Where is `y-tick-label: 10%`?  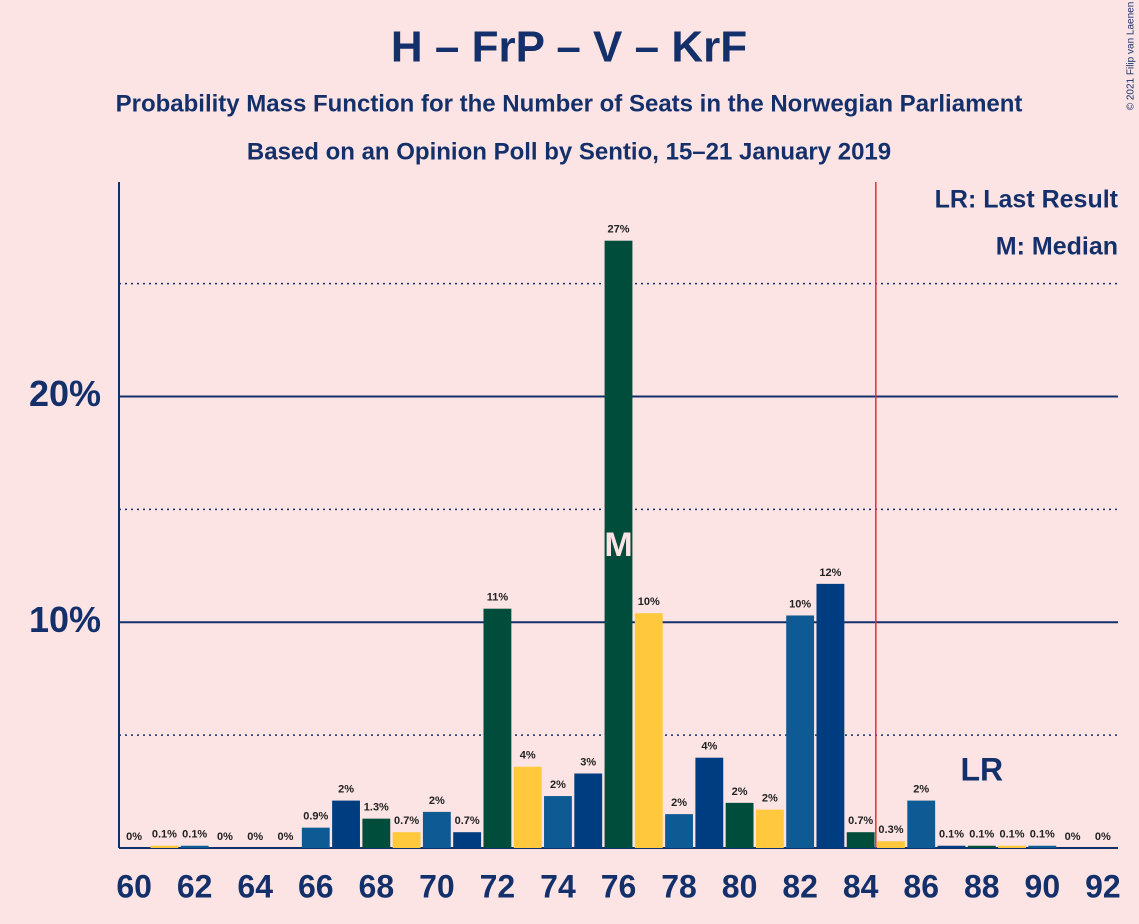
y-tick-label: 10% is located at coordinates (65, 619).